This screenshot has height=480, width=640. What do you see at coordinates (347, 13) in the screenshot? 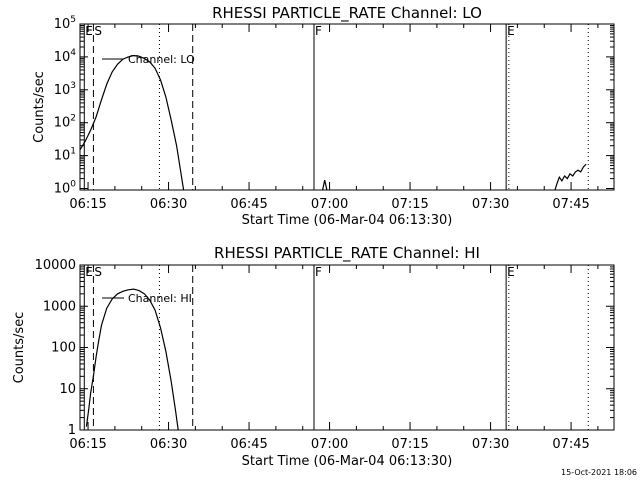
I see `chart-title: RHESSI PARTICLE_RATE Channel: LO` at bounding box center [347, 13].